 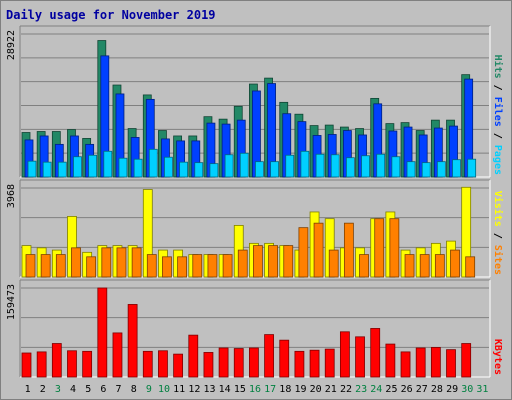 What do you see at coordinates (300, 389) in the screenshot?
I see `x-label-day-19: 19` at bounding box center [300, 389].